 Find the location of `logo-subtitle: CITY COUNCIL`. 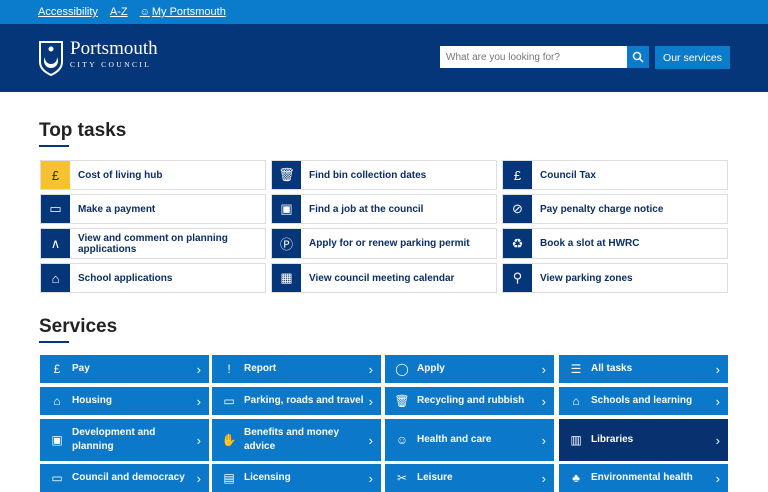

logo-subtitle: CITY COUNCIL is located at coordinates (111, 64).